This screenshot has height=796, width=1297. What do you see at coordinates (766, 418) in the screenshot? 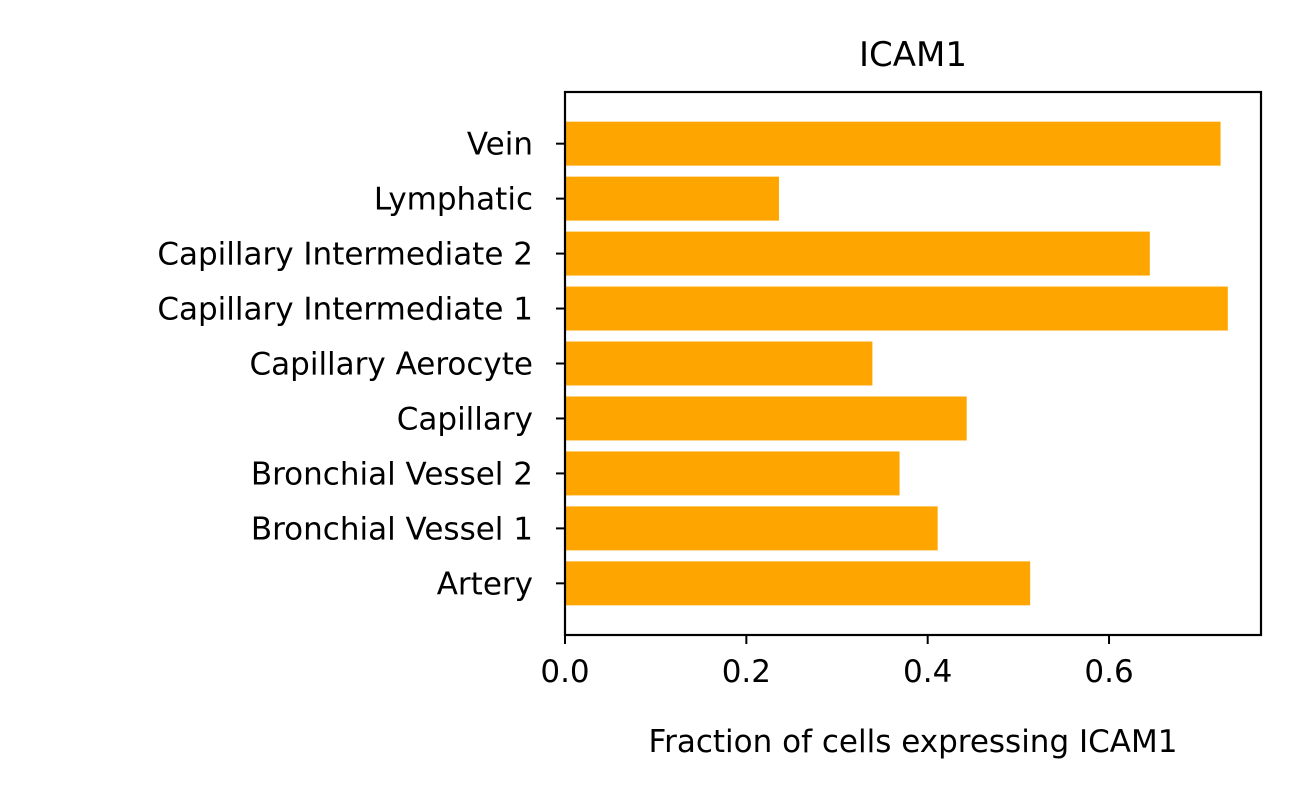
I see `bar-capillary` at bounding box center [766, 418].